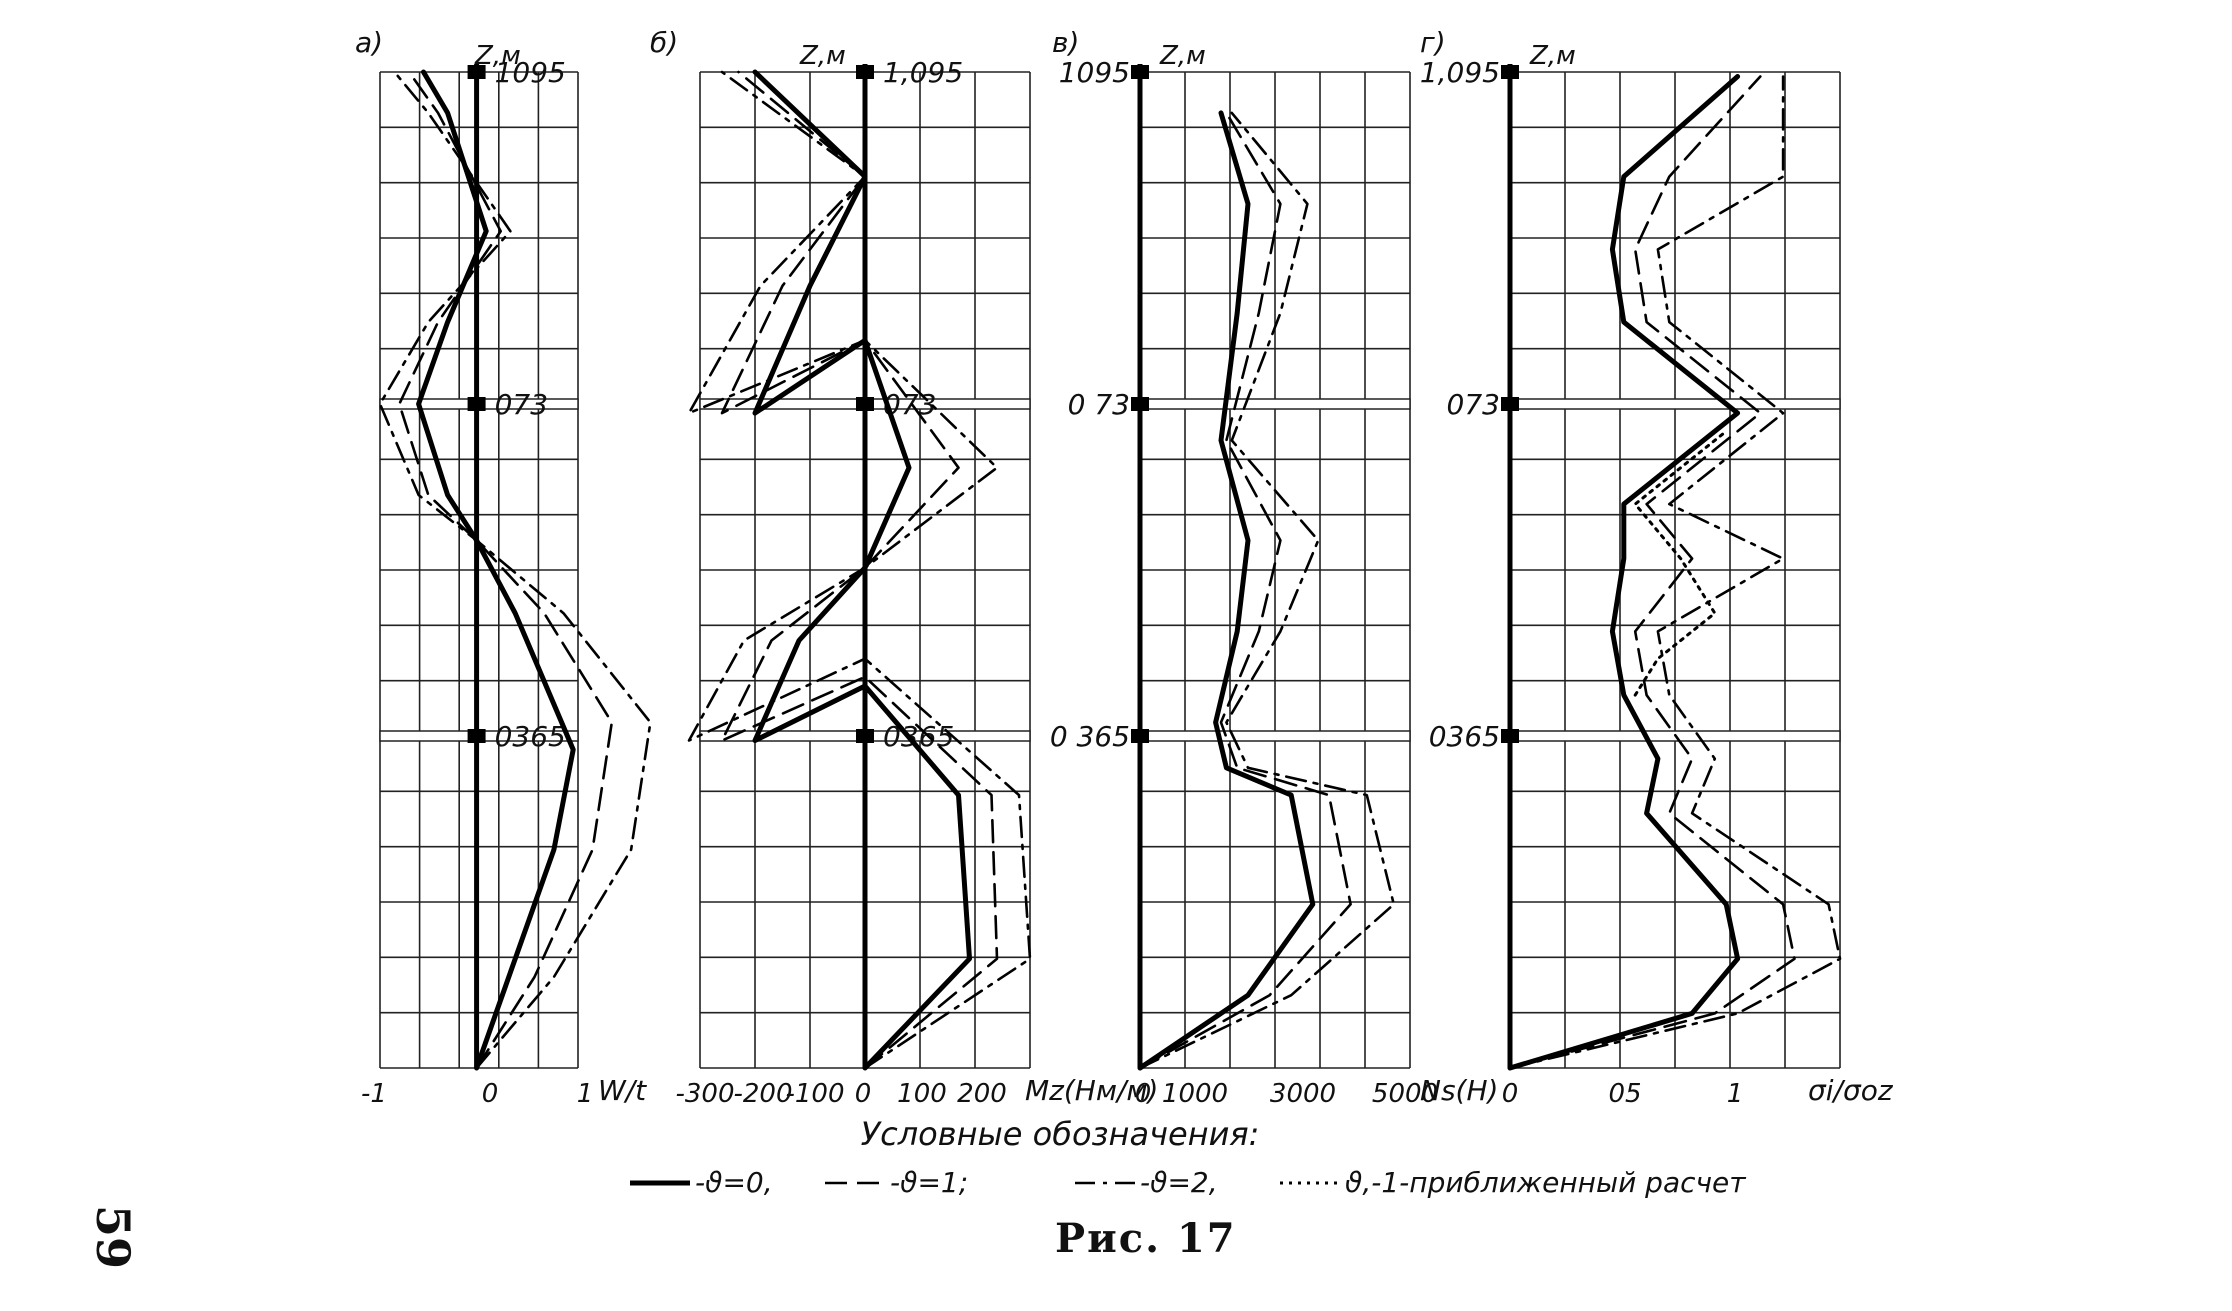  I want to click on tick-label: -200, so click(762, 1094).